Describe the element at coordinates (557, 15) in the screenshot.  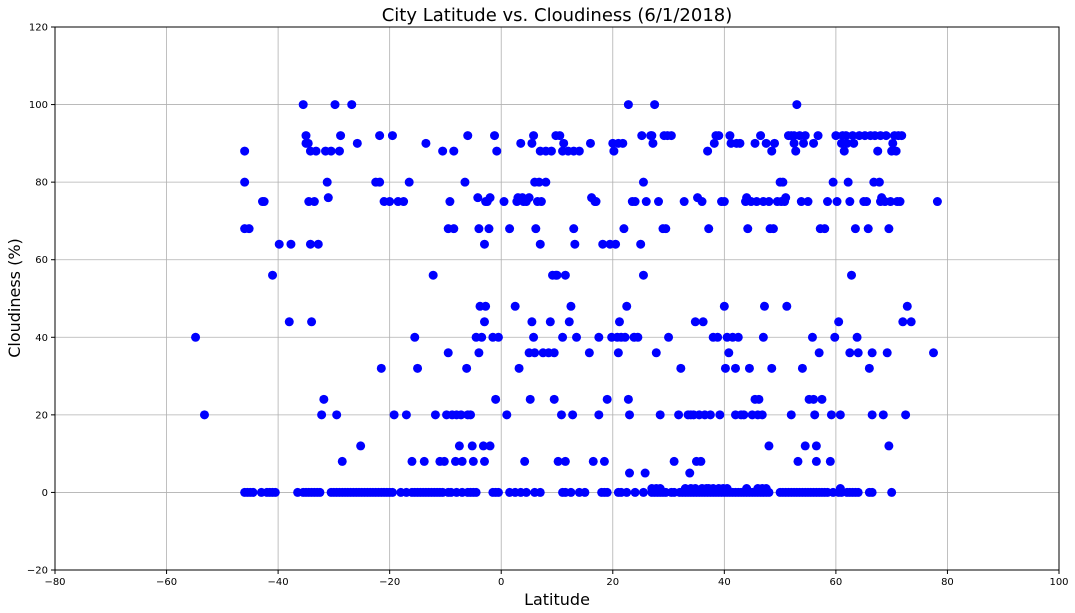
I see `chart-title: City Latitude vs. Cloudiness (6/1/2018)` at that location.